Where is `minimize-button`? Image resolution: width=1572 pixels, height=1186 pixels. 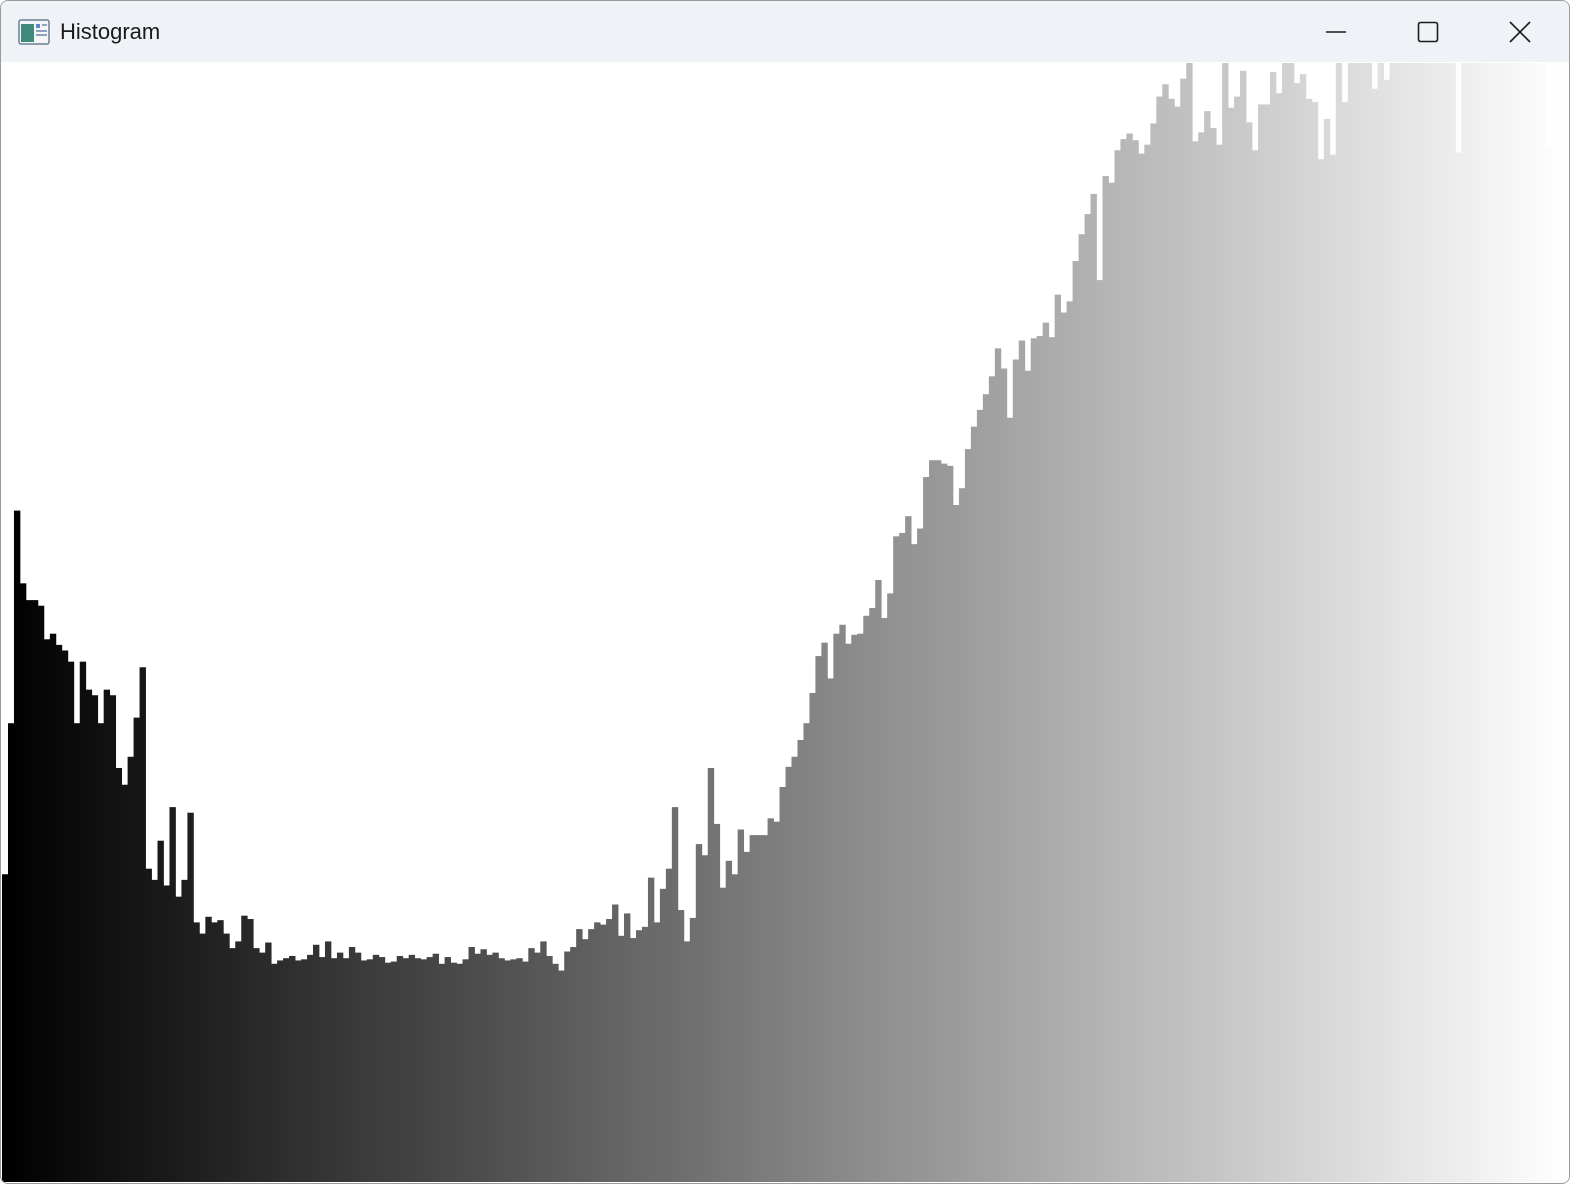 minimize-button is located at coordinates (1336, 31).